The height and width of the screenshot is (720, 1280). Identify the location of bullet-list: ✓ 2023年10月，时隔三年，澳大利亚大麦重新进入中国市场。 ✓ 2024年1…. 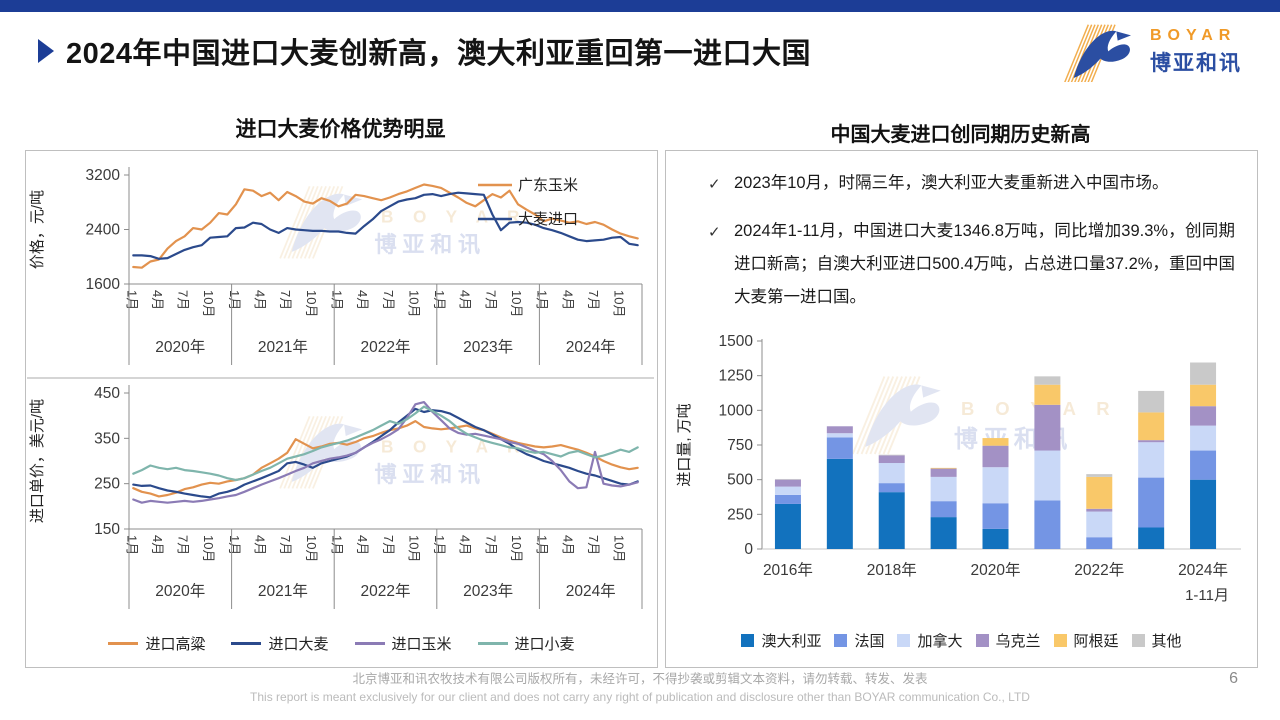
(971, 248).